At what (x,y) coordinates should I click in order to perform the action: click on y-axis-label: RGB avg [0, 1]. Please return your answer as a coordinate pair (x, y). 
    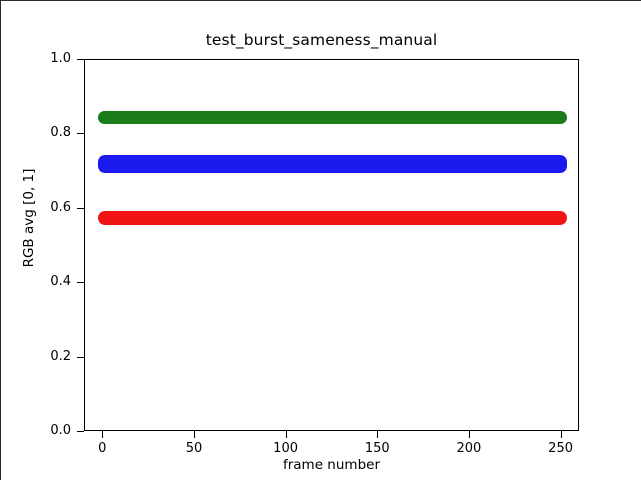
    Looking at the image, I should click on (29, 218).